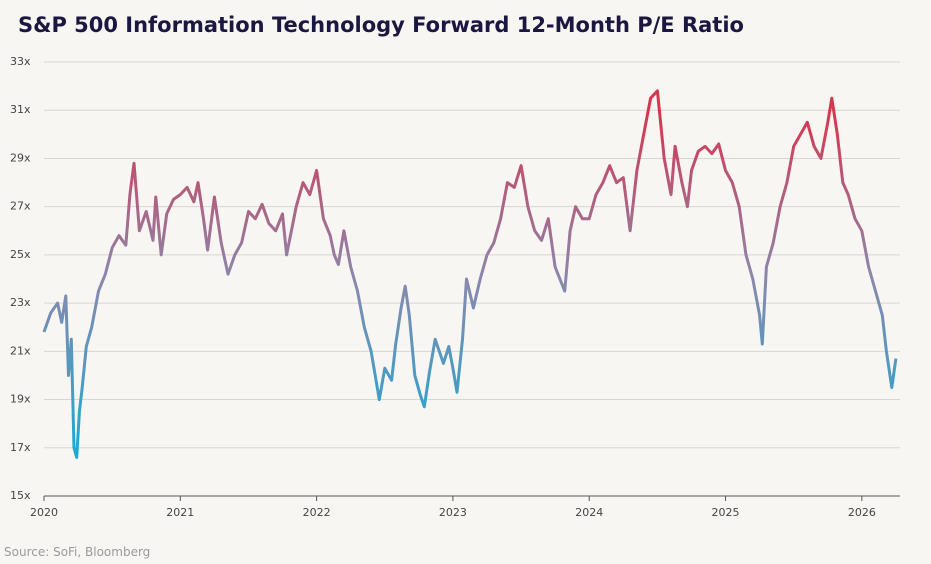 The height and width of the screenshot is (564, 931). What do you see at coordinates (20, 350) in the screenshot?
I see `y-tick-label: 21x` at bounding box center [20, 350].